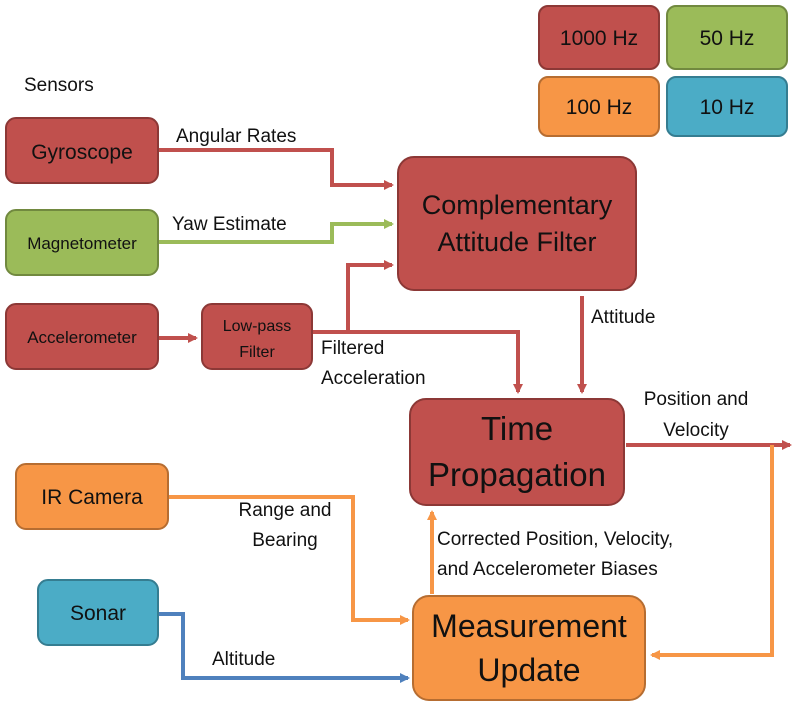 The height and width of the screenshot is (706, 800). Describe the element at coordinates (516, 242) in the screenshot. I see `complementary-label-line2: Attitude Filter` at that location.